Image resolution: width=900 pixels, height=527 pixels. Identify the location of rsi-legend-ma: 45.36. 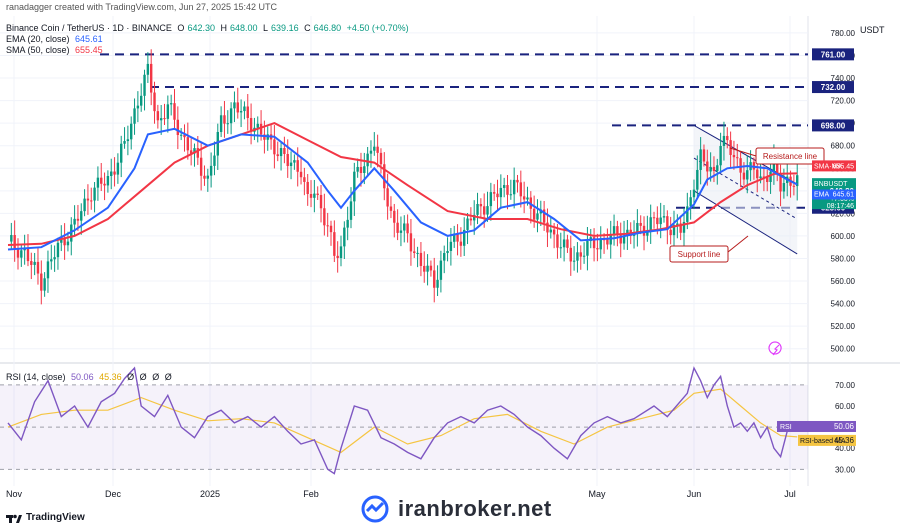
(110, 377).